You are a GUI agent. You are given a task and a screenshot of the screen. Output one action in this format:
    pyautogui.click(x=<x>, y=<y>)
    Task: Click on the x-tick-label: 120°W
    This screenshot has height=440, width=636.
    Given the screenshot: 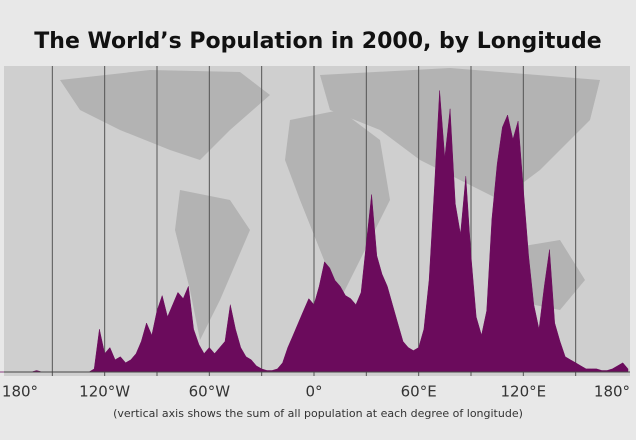 What is the action you would take?
    pyautogui.click(x=104, y=392)
    